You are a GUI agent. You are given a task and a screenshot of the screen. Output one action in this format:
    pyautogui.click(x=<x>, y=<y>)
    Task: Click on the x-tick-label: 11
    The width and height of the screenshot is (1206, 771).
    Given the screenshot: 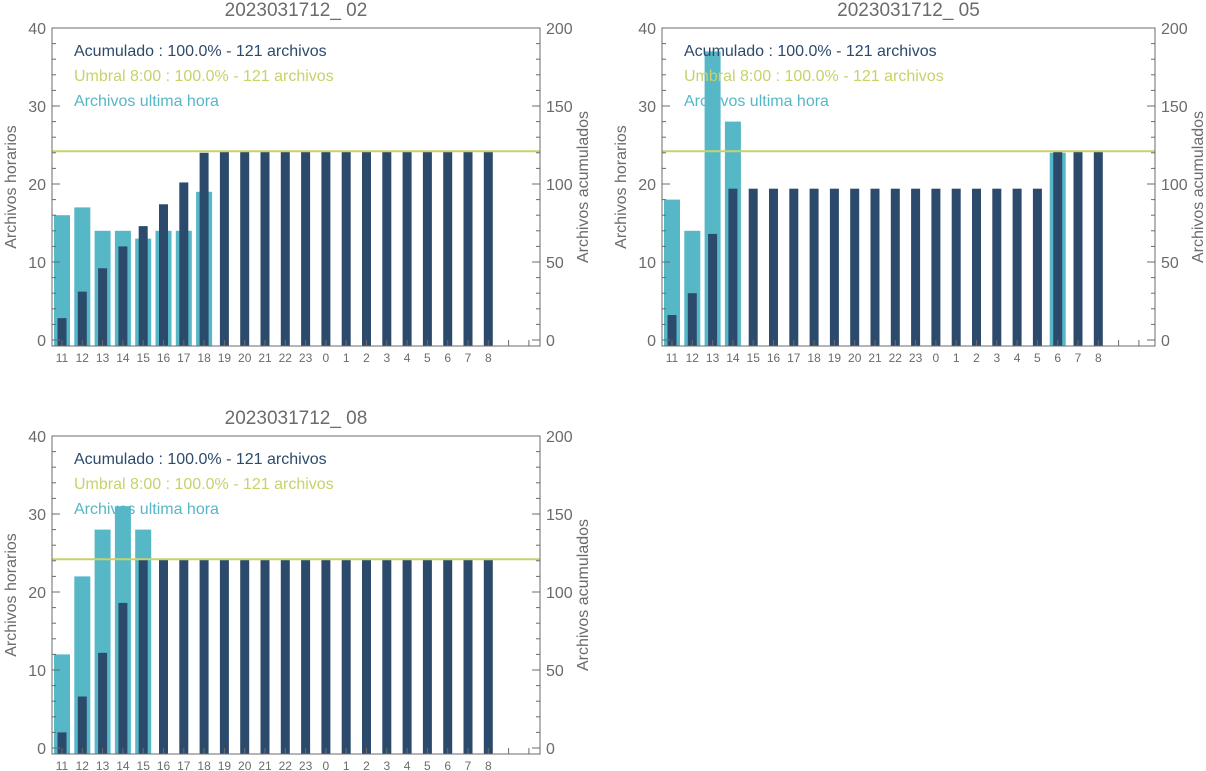 What is the action you would take?
    pyautogui.click(x=62, y=358)
    